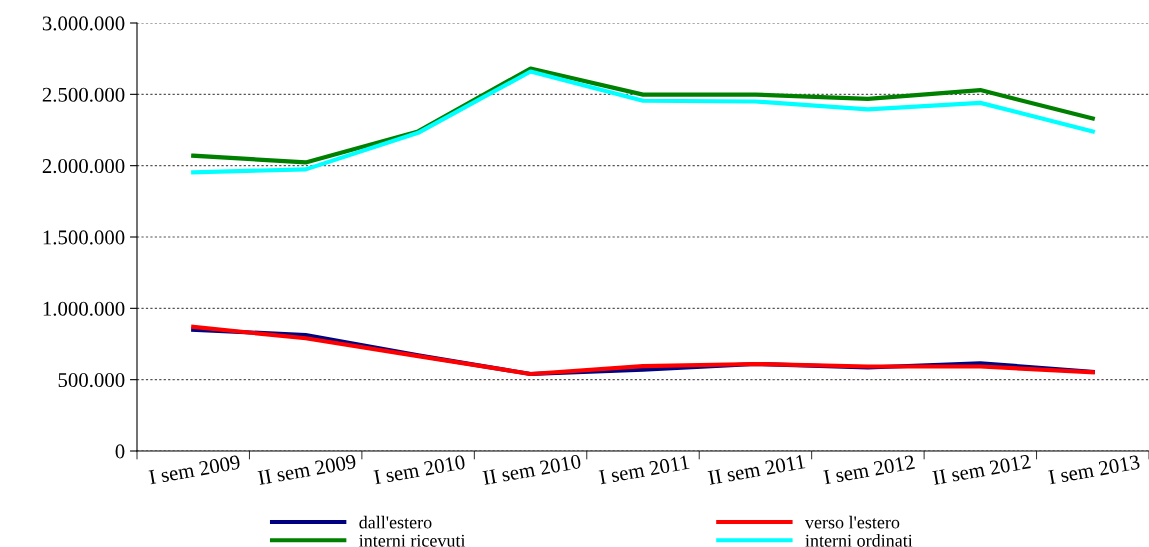 This screenshot has height=547, width=1149. Describe the element at coordinates (307, 470) in the screenshot. I see `x-tick-label: II sem 2009` at that location.